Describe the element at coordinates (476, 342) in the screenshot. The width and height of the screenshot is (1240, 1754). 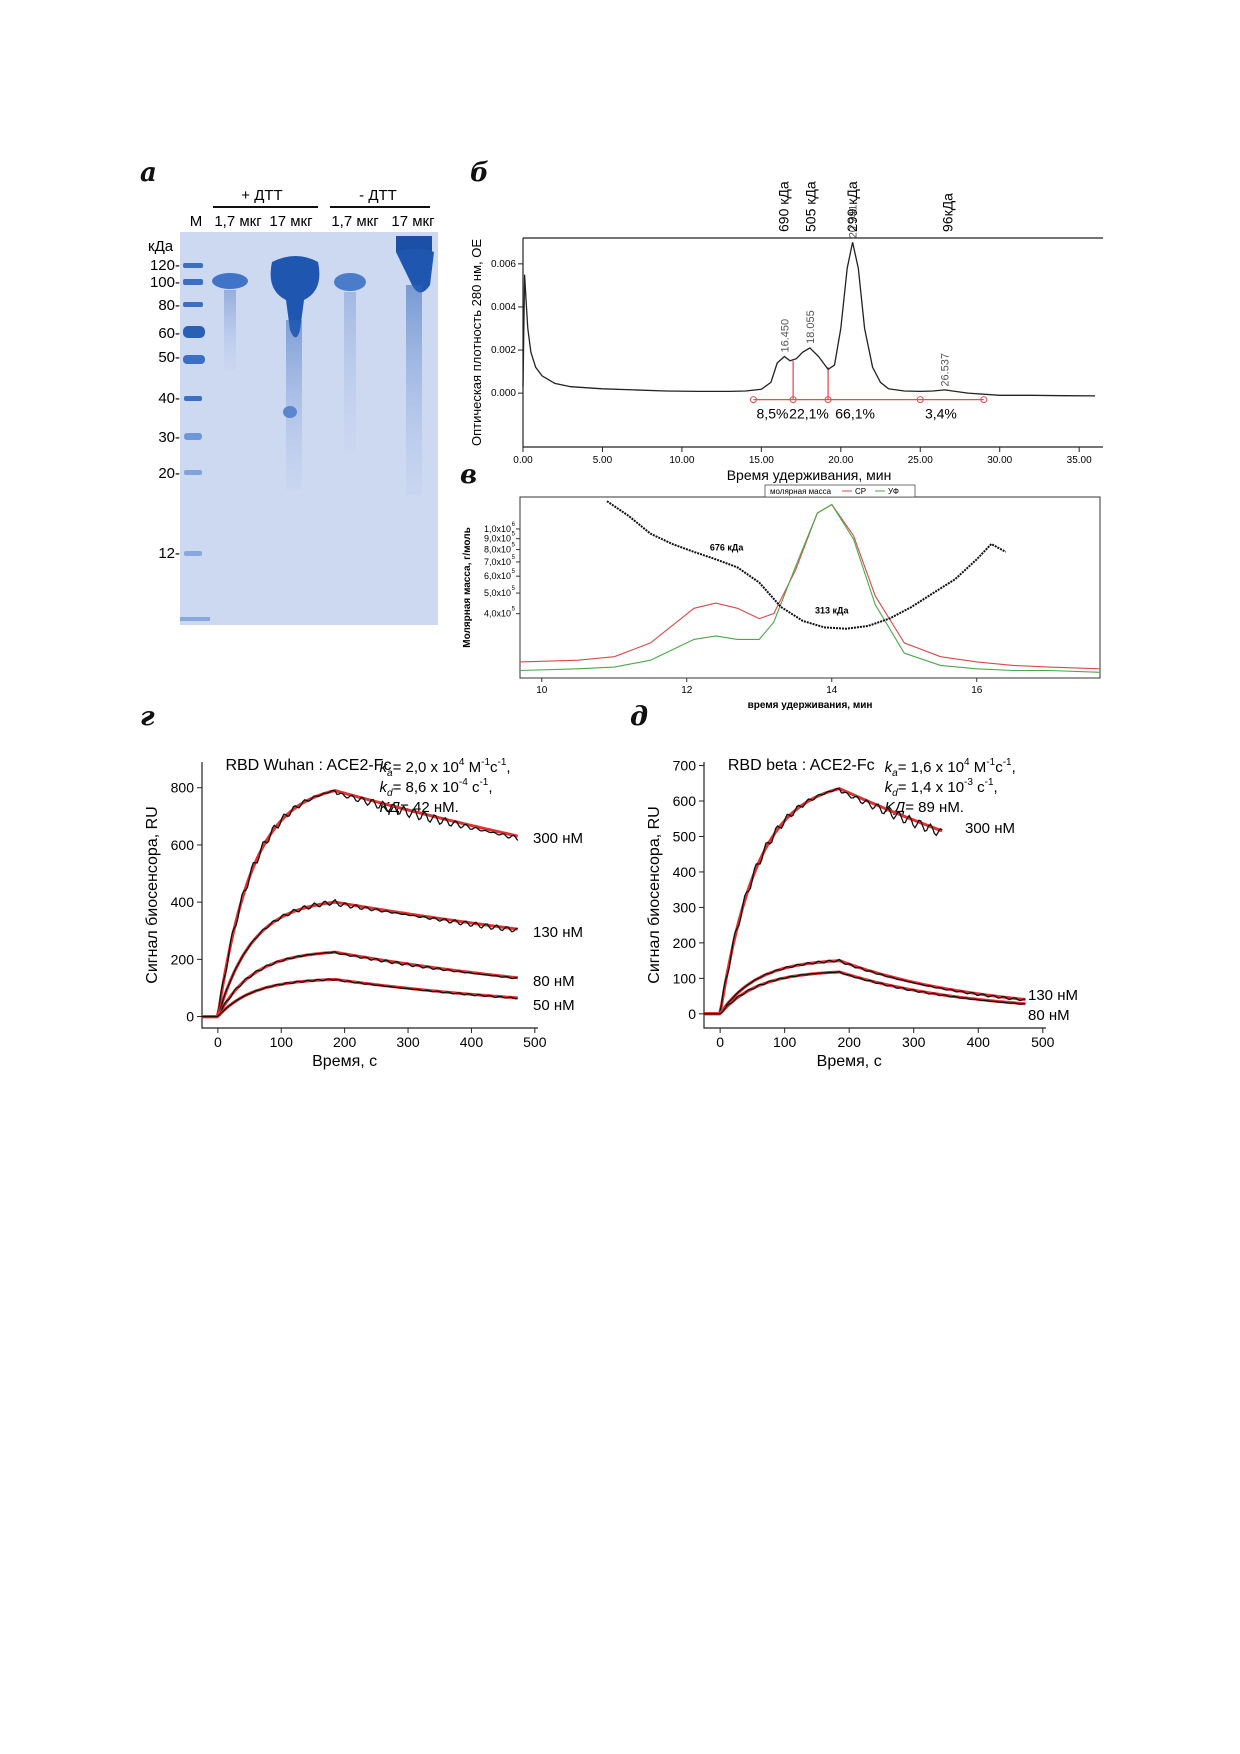
I see `y-axis-label: Оптическая плотность 280 нм, ОЕ` at that location.